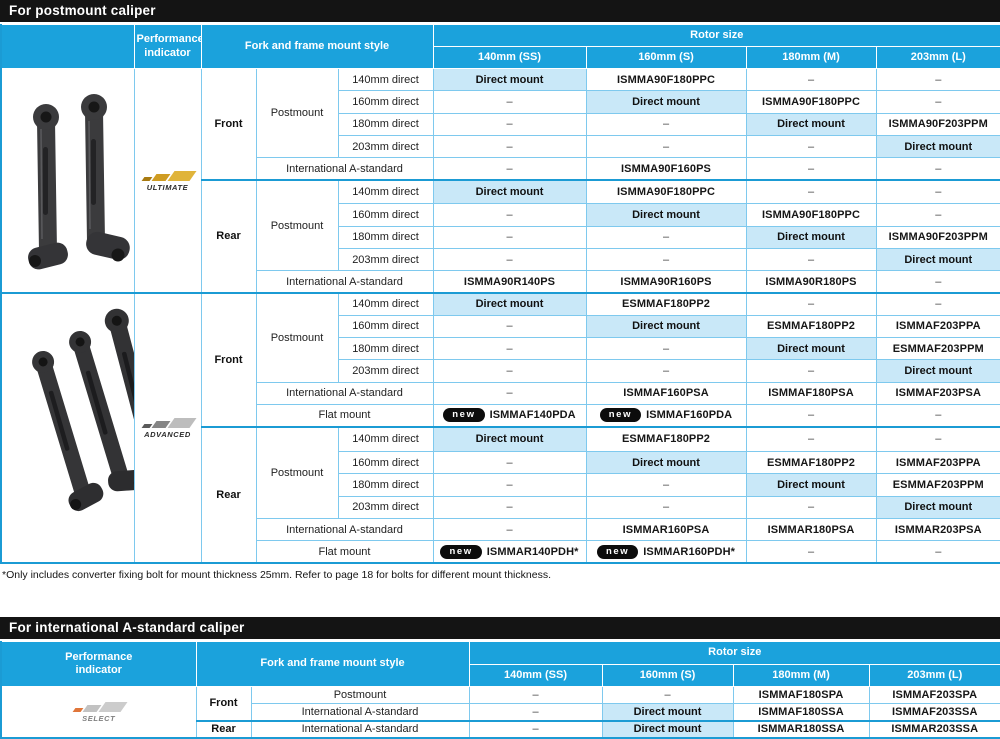  What do you see at coordinates (689, 415) in the screenshot?
I see `part-code: ISMMAF160PDA` at bounding box center [689, 415].